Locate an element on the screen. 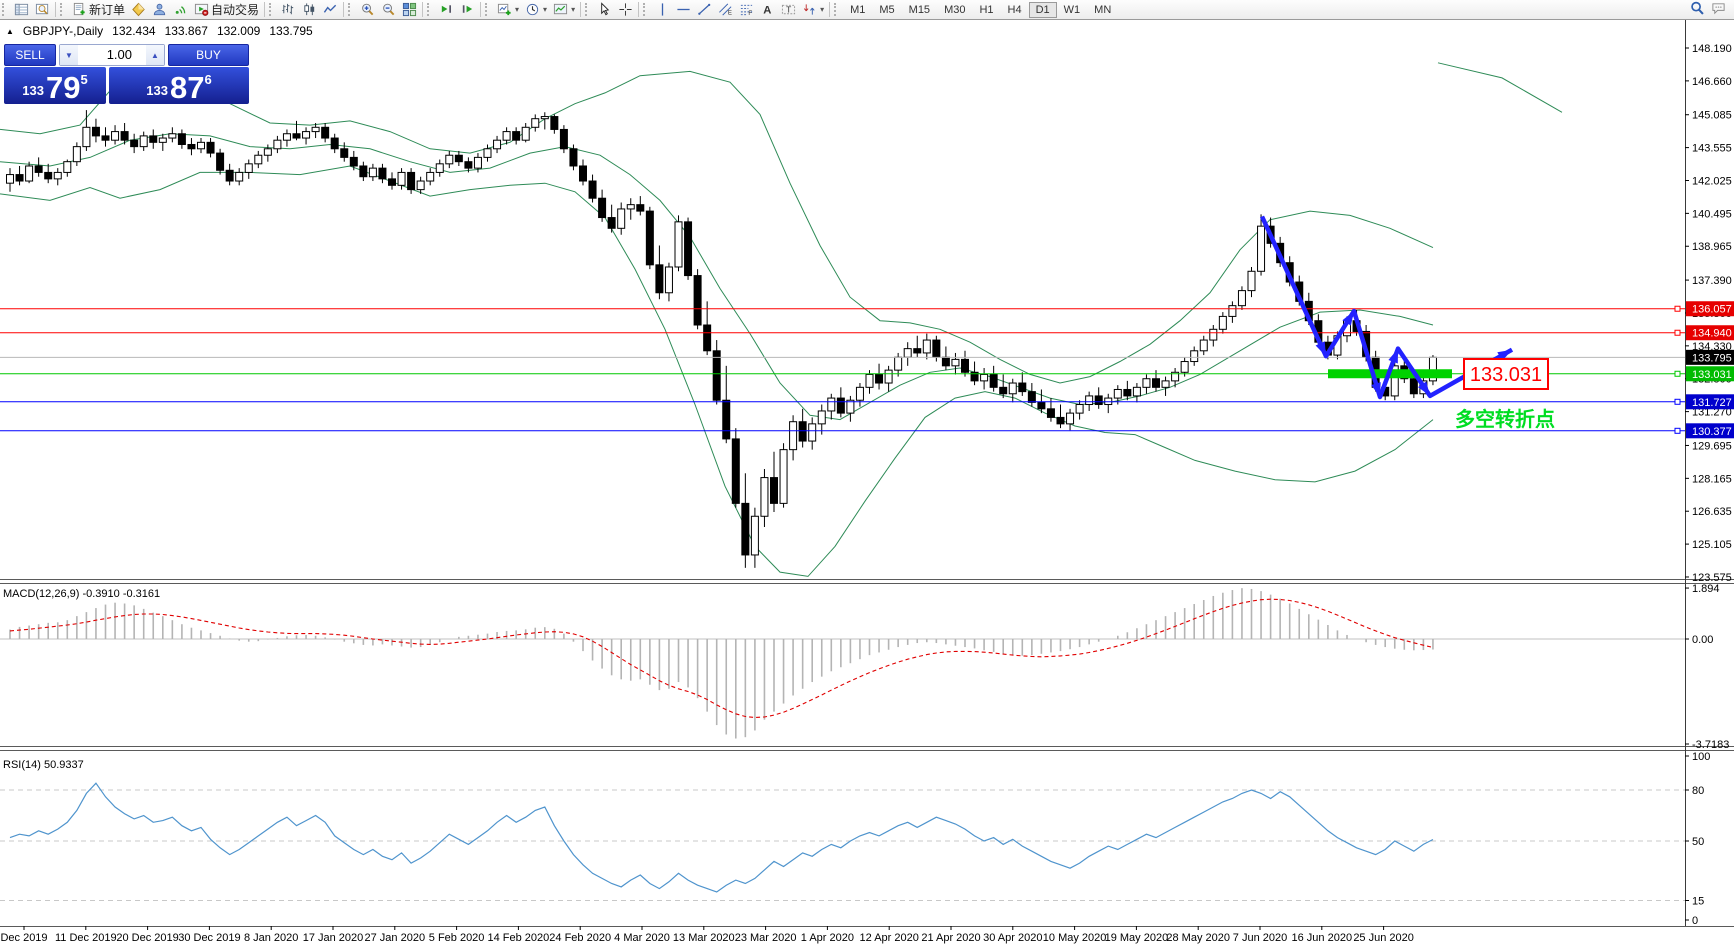  sell-price: 133 79 5 is located at coordinates (55, 85).